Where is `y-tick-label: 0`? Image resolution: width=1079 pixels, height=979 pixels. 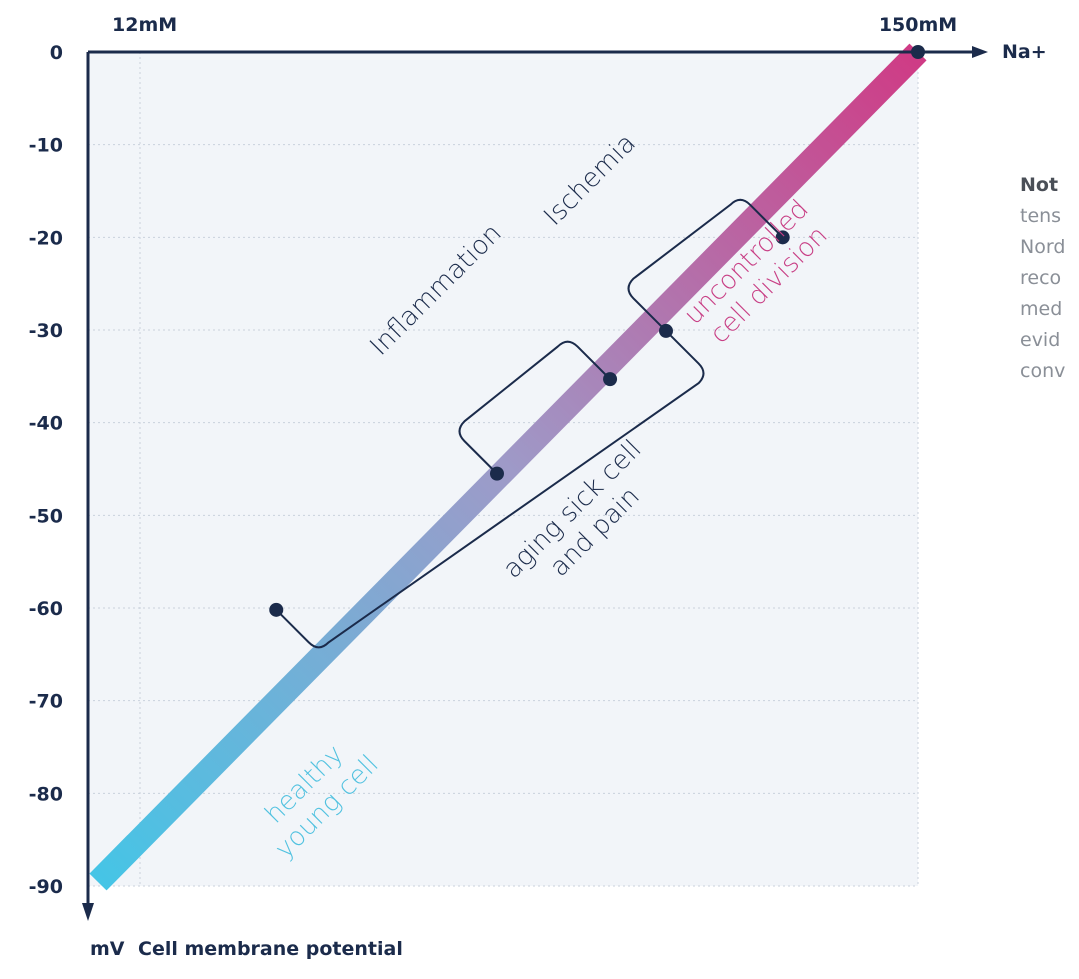 y-tick-label: 0 is located at coordinates (56, 53).